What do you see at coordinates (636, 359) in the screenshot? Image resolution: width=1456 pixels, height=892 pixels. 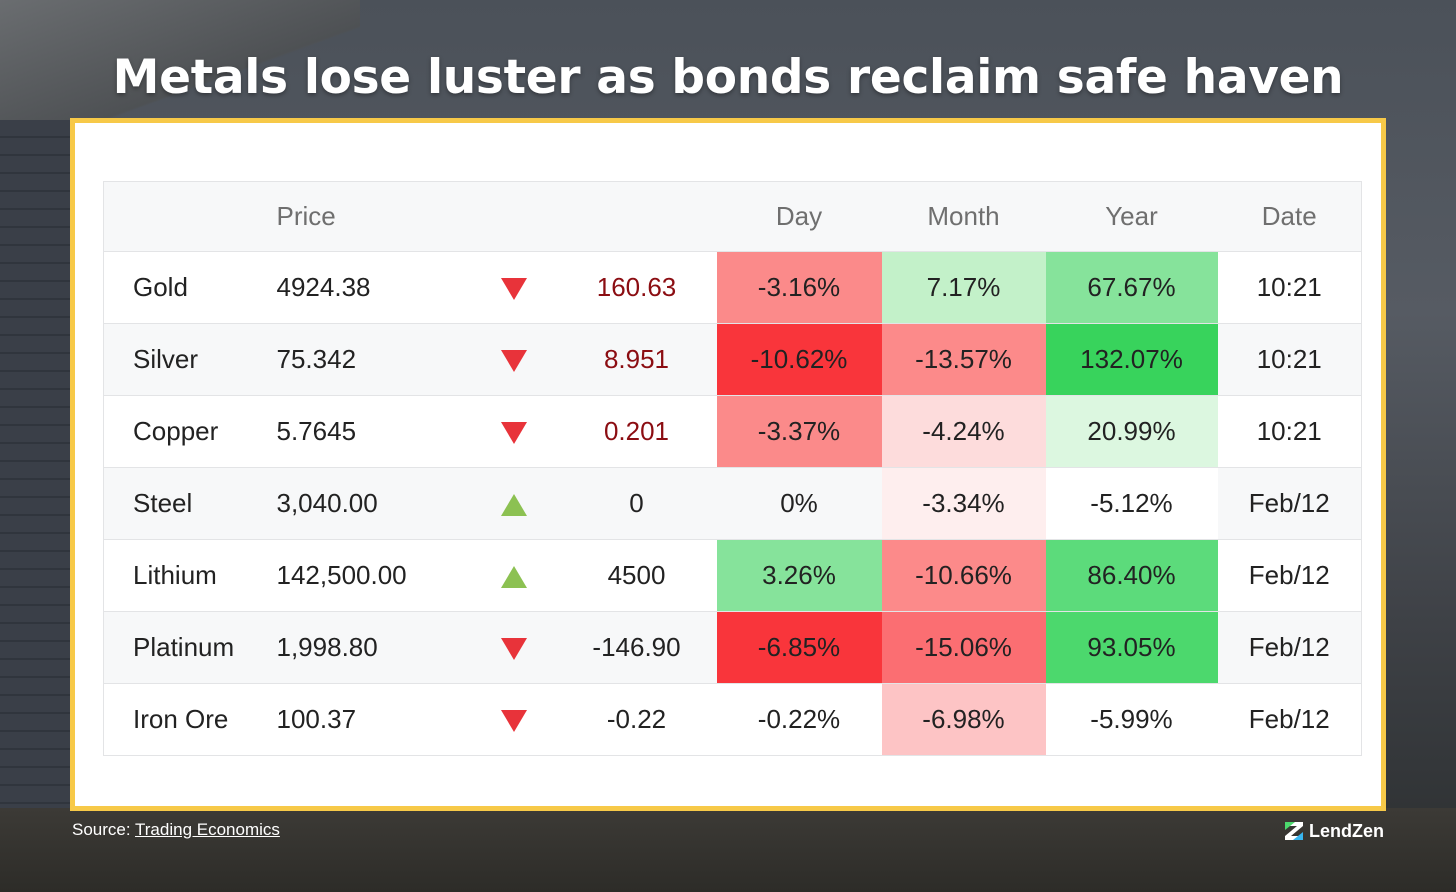 I see `change-value: 8.951` at bounding box center [636, 359].